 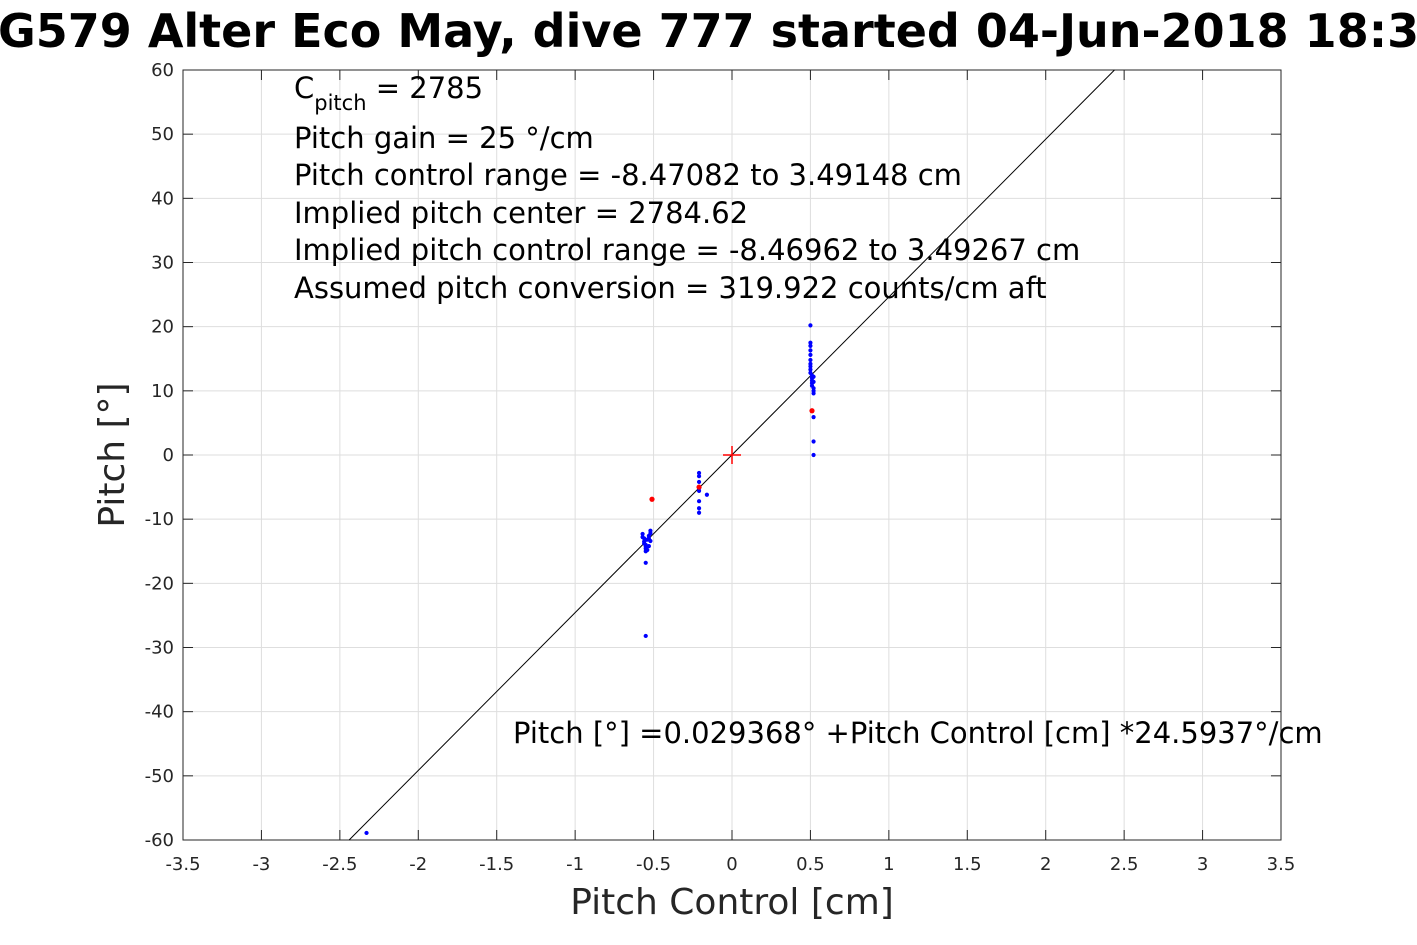 I want to click on y-tick-label: -60, so click(x=159, y=840).